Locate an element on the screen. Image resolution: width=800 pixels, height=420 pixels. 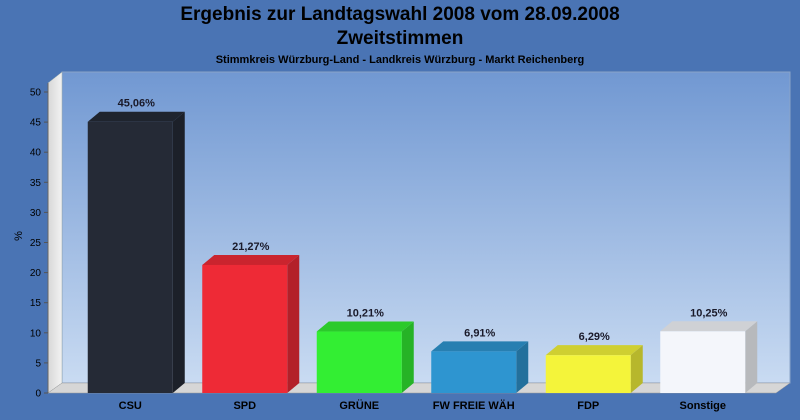
bar-csu is located at coordinates (136, 252).